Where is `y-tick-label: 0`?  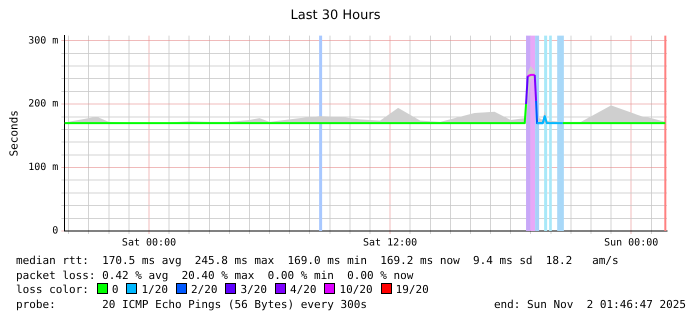 y-tick-label: 0 is located at coordinates (55, 231).